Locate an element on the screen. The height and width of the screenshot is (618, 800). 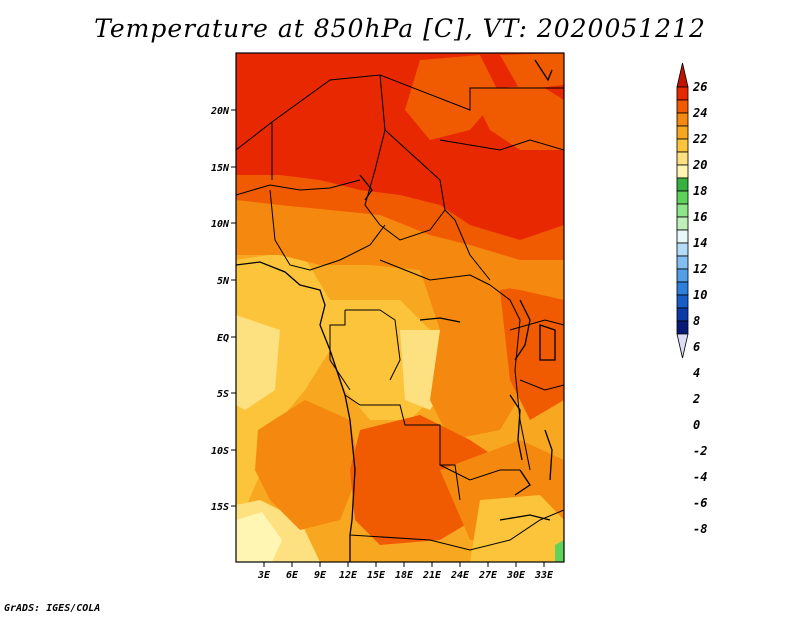
y-label-15n: 15N is located at coordinates (220, 168).